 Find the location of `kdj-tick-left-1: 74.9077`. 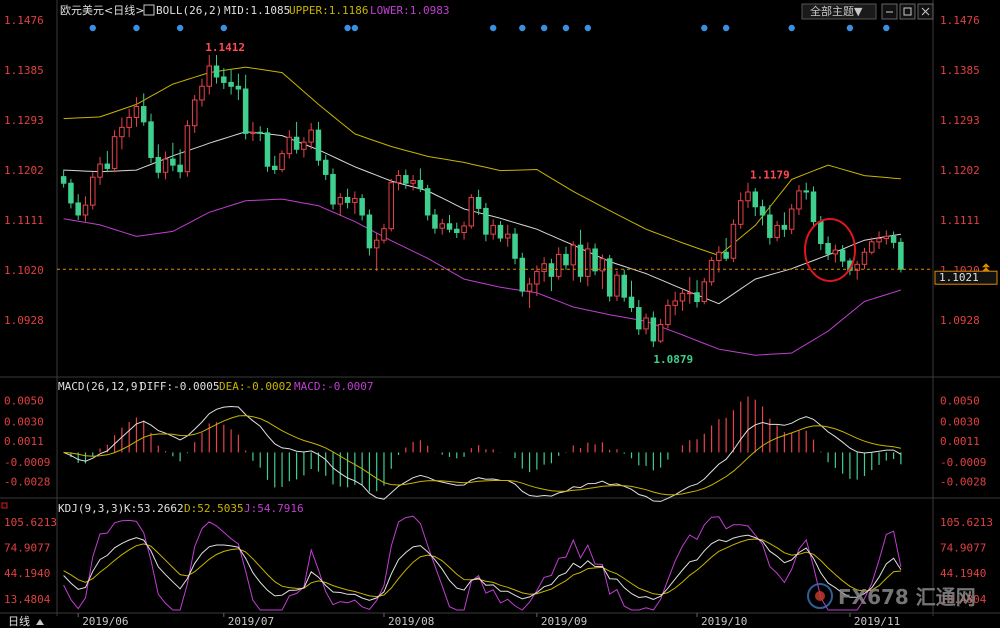

kdj-tick-left-1: 74.9077 is located at coordinates (27, 548).